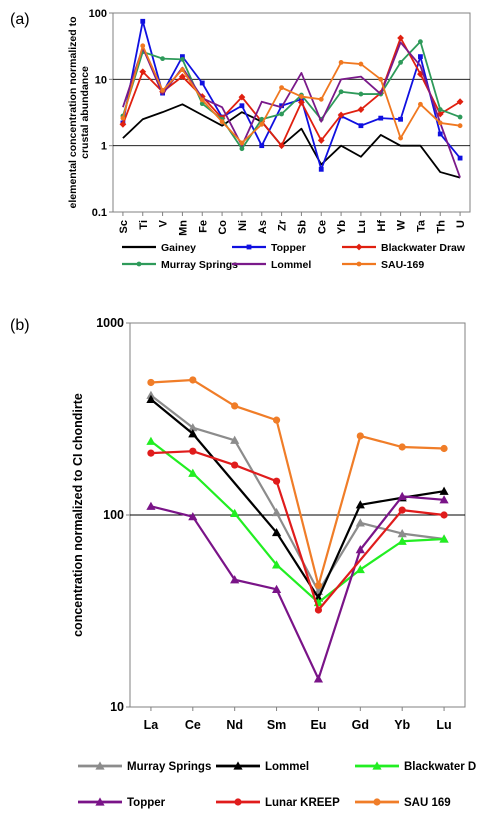 Image resolution: width=477 pixels, height=827 pixels. Describe the element at coordinates (381, 118) in the screenshot. I see `data-point-topper-hf` at that location.